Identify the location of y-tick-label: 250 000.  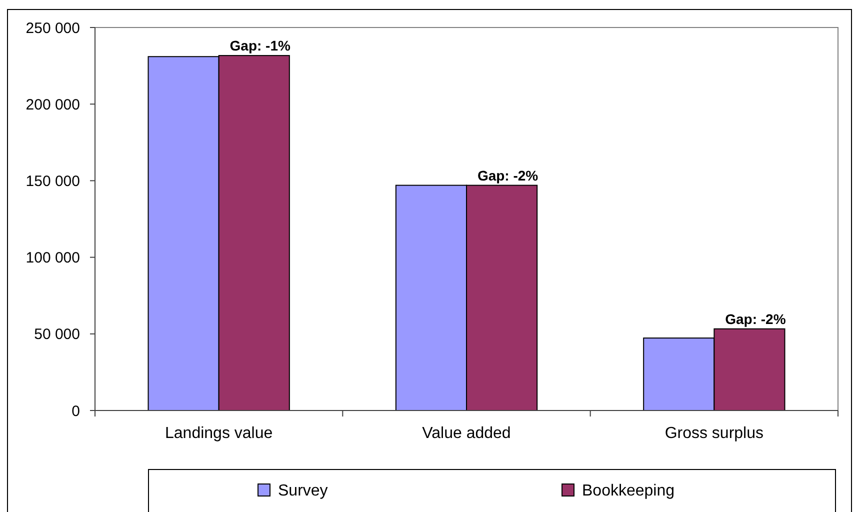
(53, 28).